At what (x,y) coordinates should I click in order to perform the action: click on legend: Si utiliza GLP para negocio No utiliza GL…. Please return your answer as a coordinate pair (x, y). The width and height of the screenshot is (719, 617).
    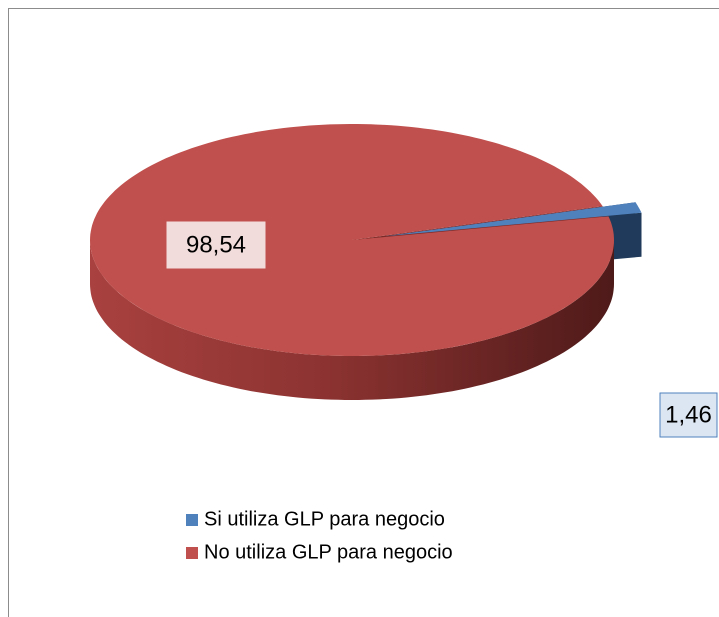
    Looking at the image, I should click on (319, 535).